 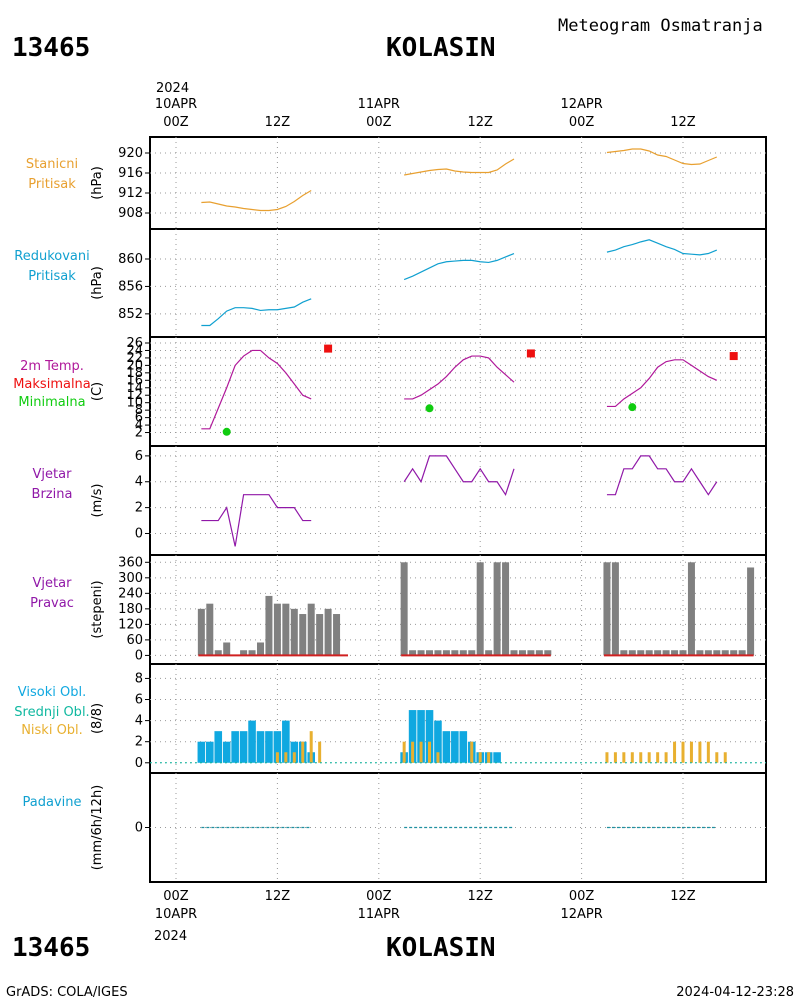 What do you see at coordinates (97, 718) in the screenshot?
I see `y-axis-label: (8/8)` at bounding box center [97, 718].